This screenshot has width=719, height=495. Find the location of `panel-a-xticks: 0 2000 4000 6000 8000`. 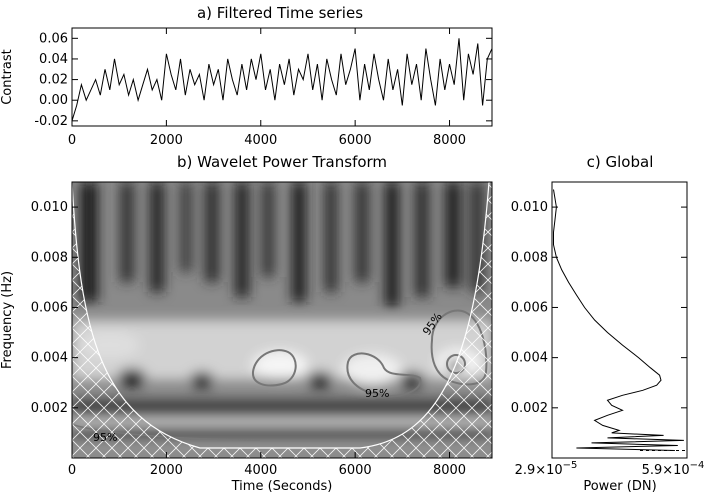

panel-a-xticks: 0 2000 4000 6000 8000 is located at coordinates (267, 88).